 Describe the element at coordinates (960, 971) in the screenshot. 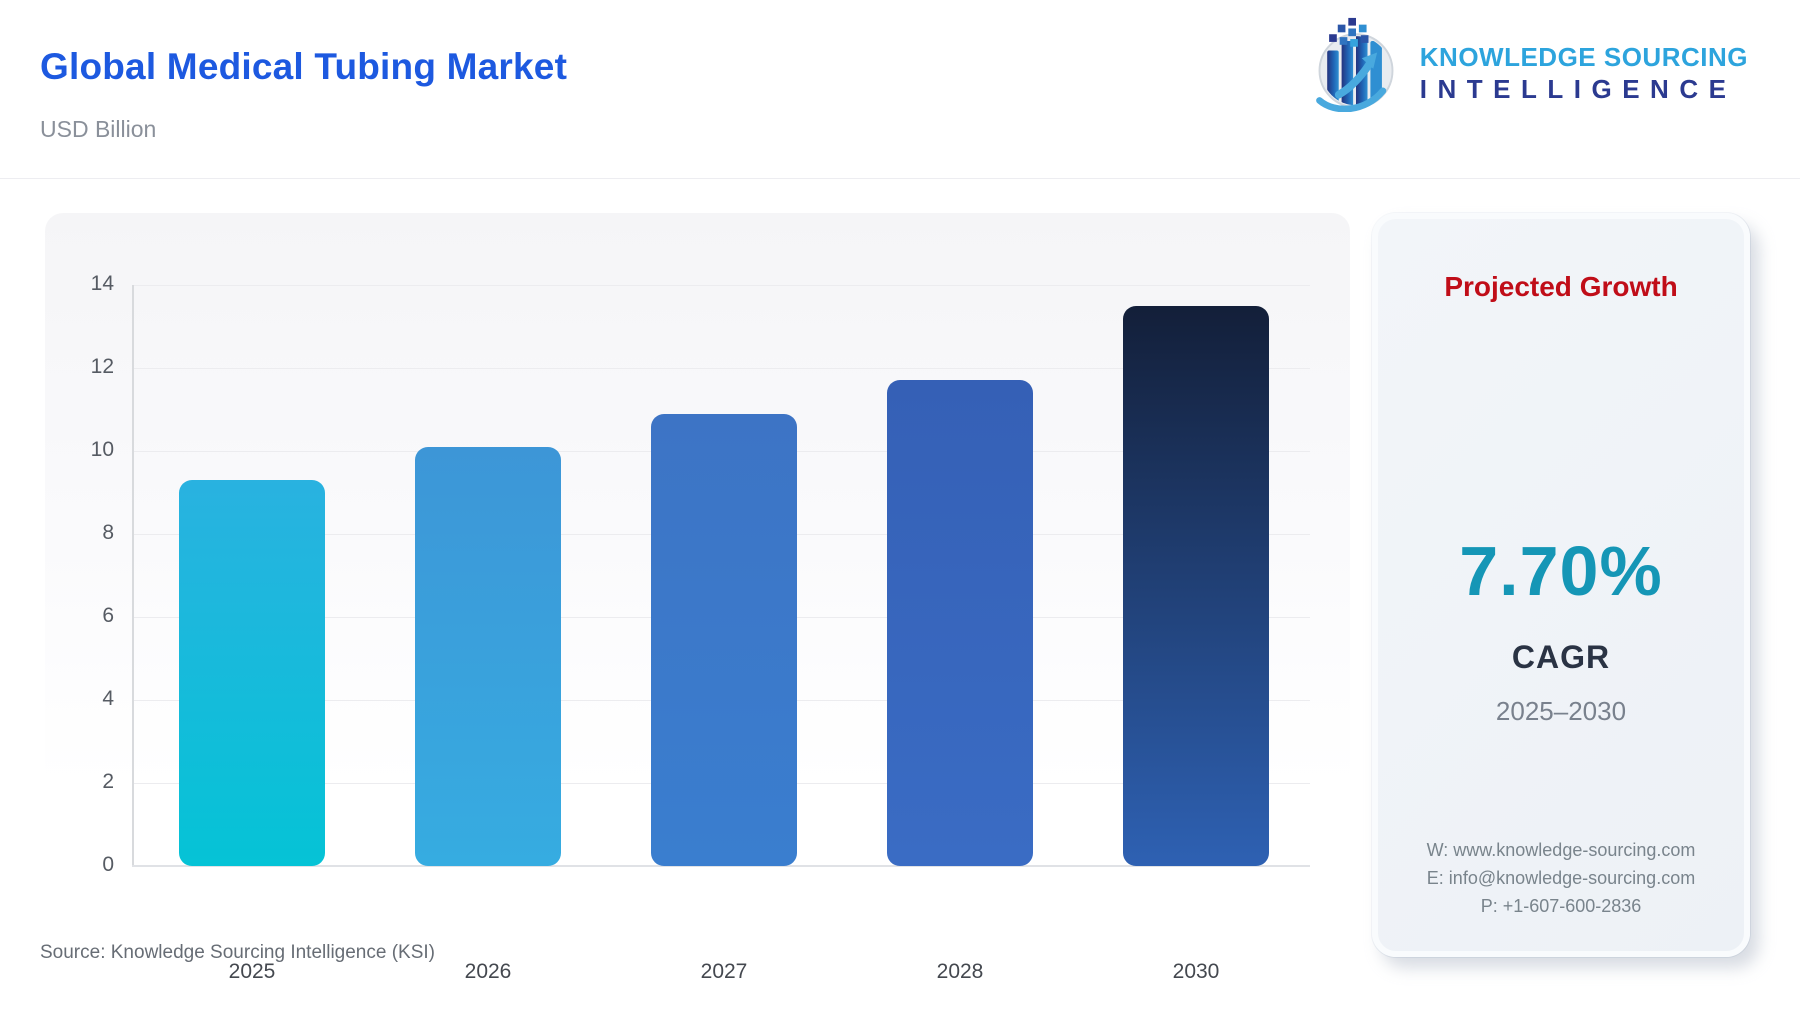

I see `x-tick-label: 2028` at that location.